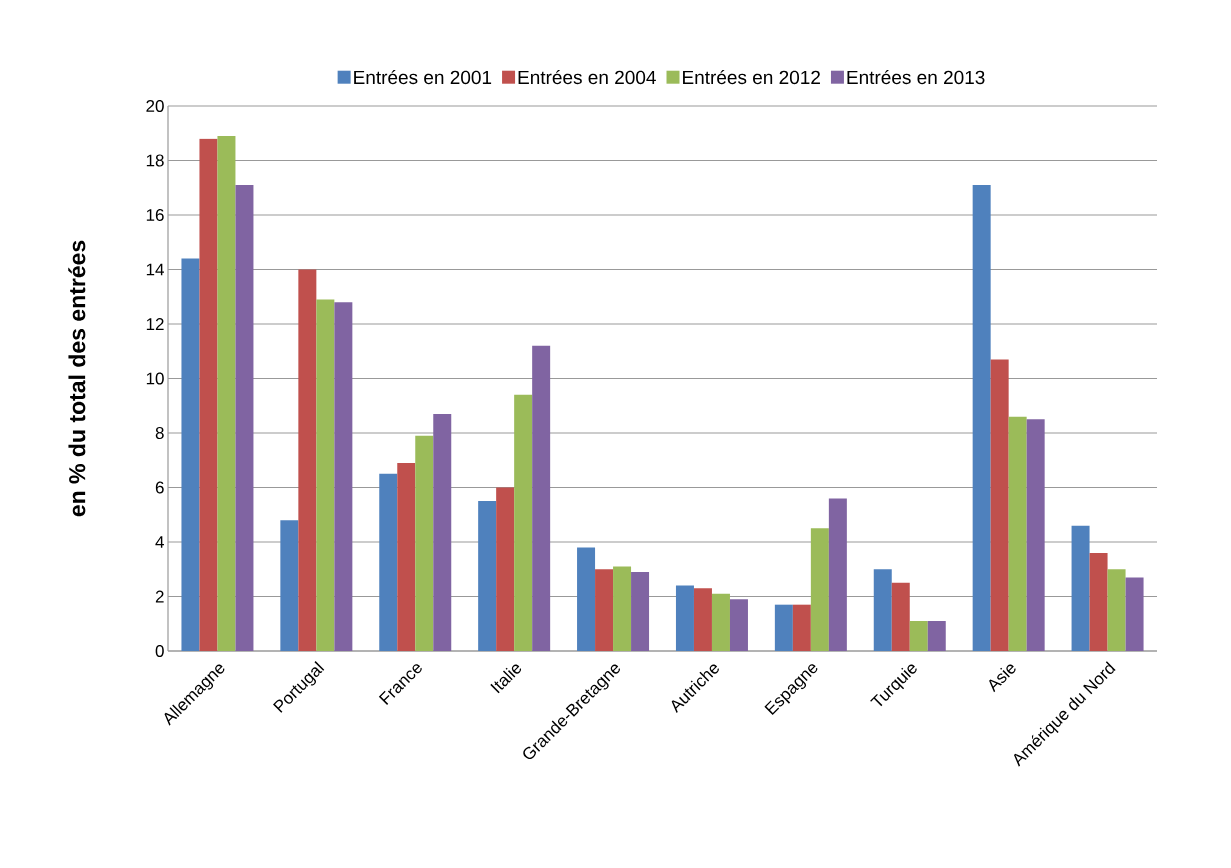 Image resolution: width=1231 pixels, height=868 pixels. I want to click on y-tick-label: 4, so click(159, 542).